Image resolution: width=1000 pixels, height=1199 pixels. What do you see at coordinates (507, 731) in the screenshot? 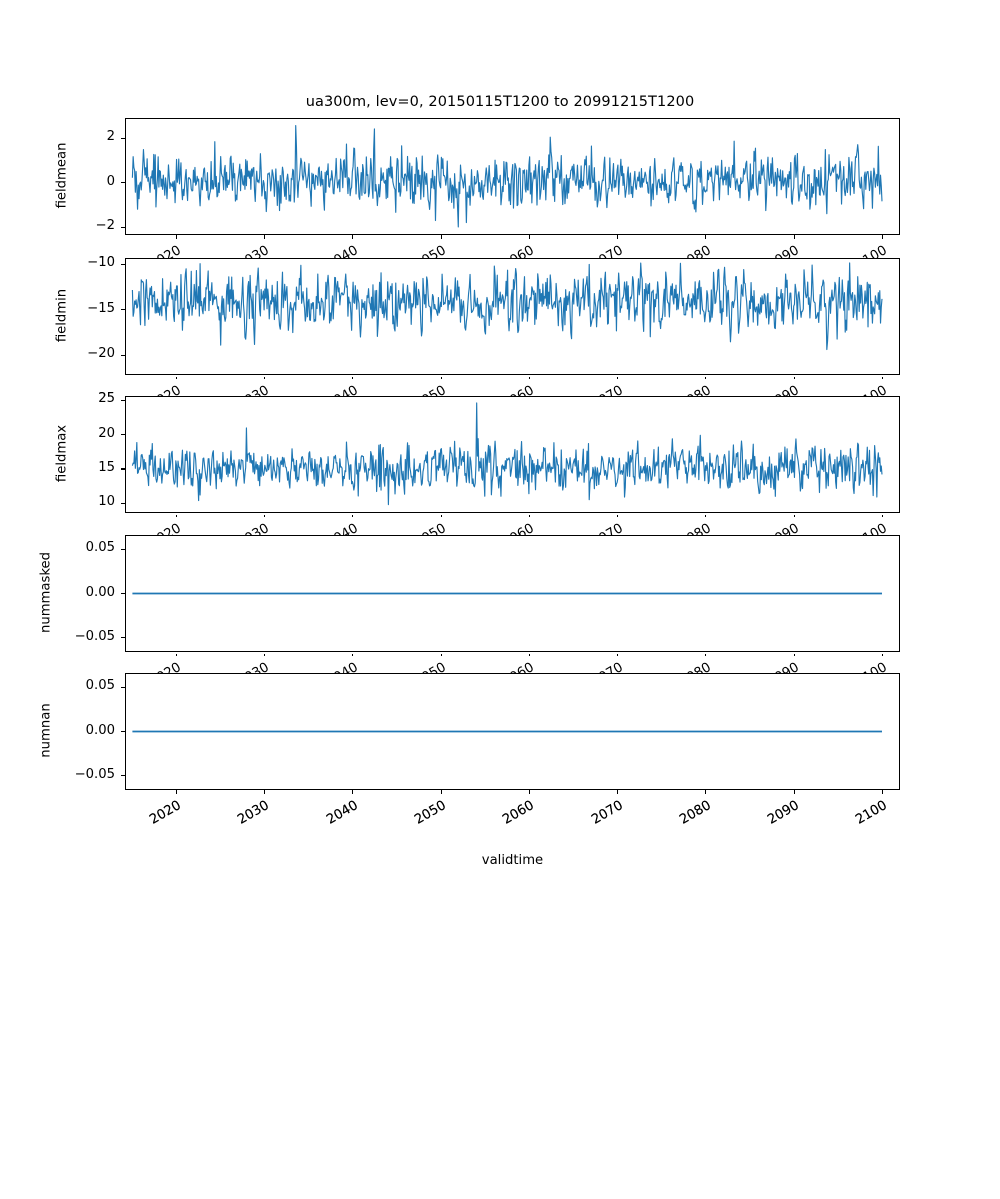
I see `series-line-numnan` at bounding box center [507, 731].